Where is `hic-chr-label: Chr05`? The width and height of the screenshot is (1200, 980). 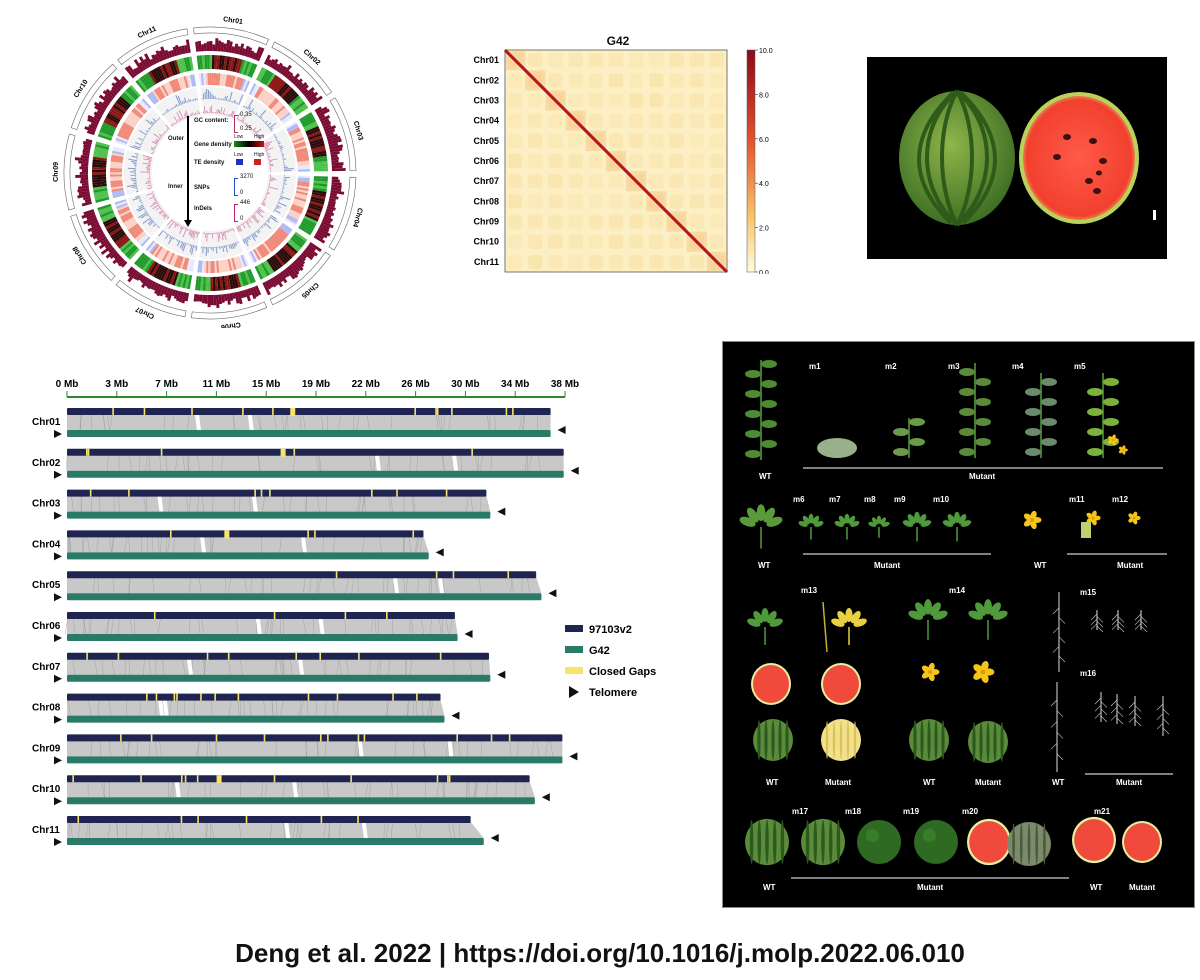 hic-chr-label: Chr05 is located at coordinates (486, 141).